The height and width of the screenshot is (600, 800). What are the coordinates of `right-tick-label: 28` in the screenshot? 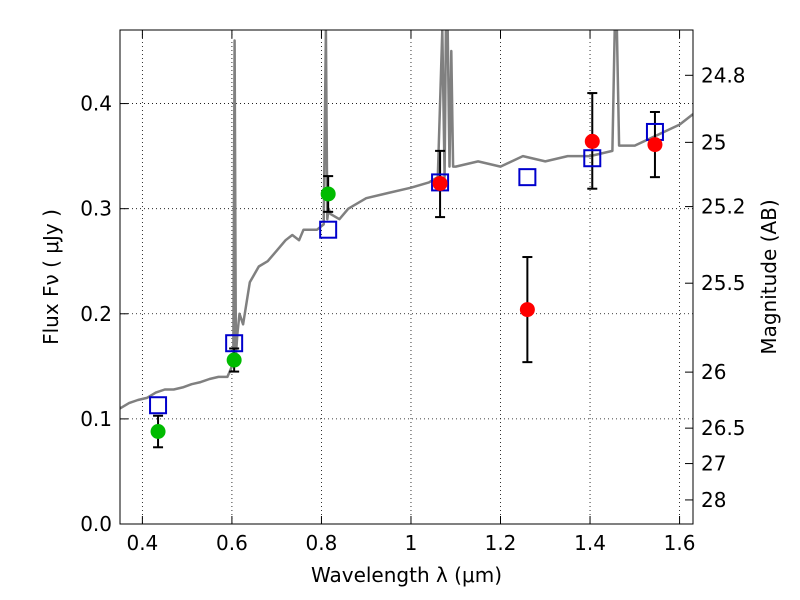 It's located at (713, 500).